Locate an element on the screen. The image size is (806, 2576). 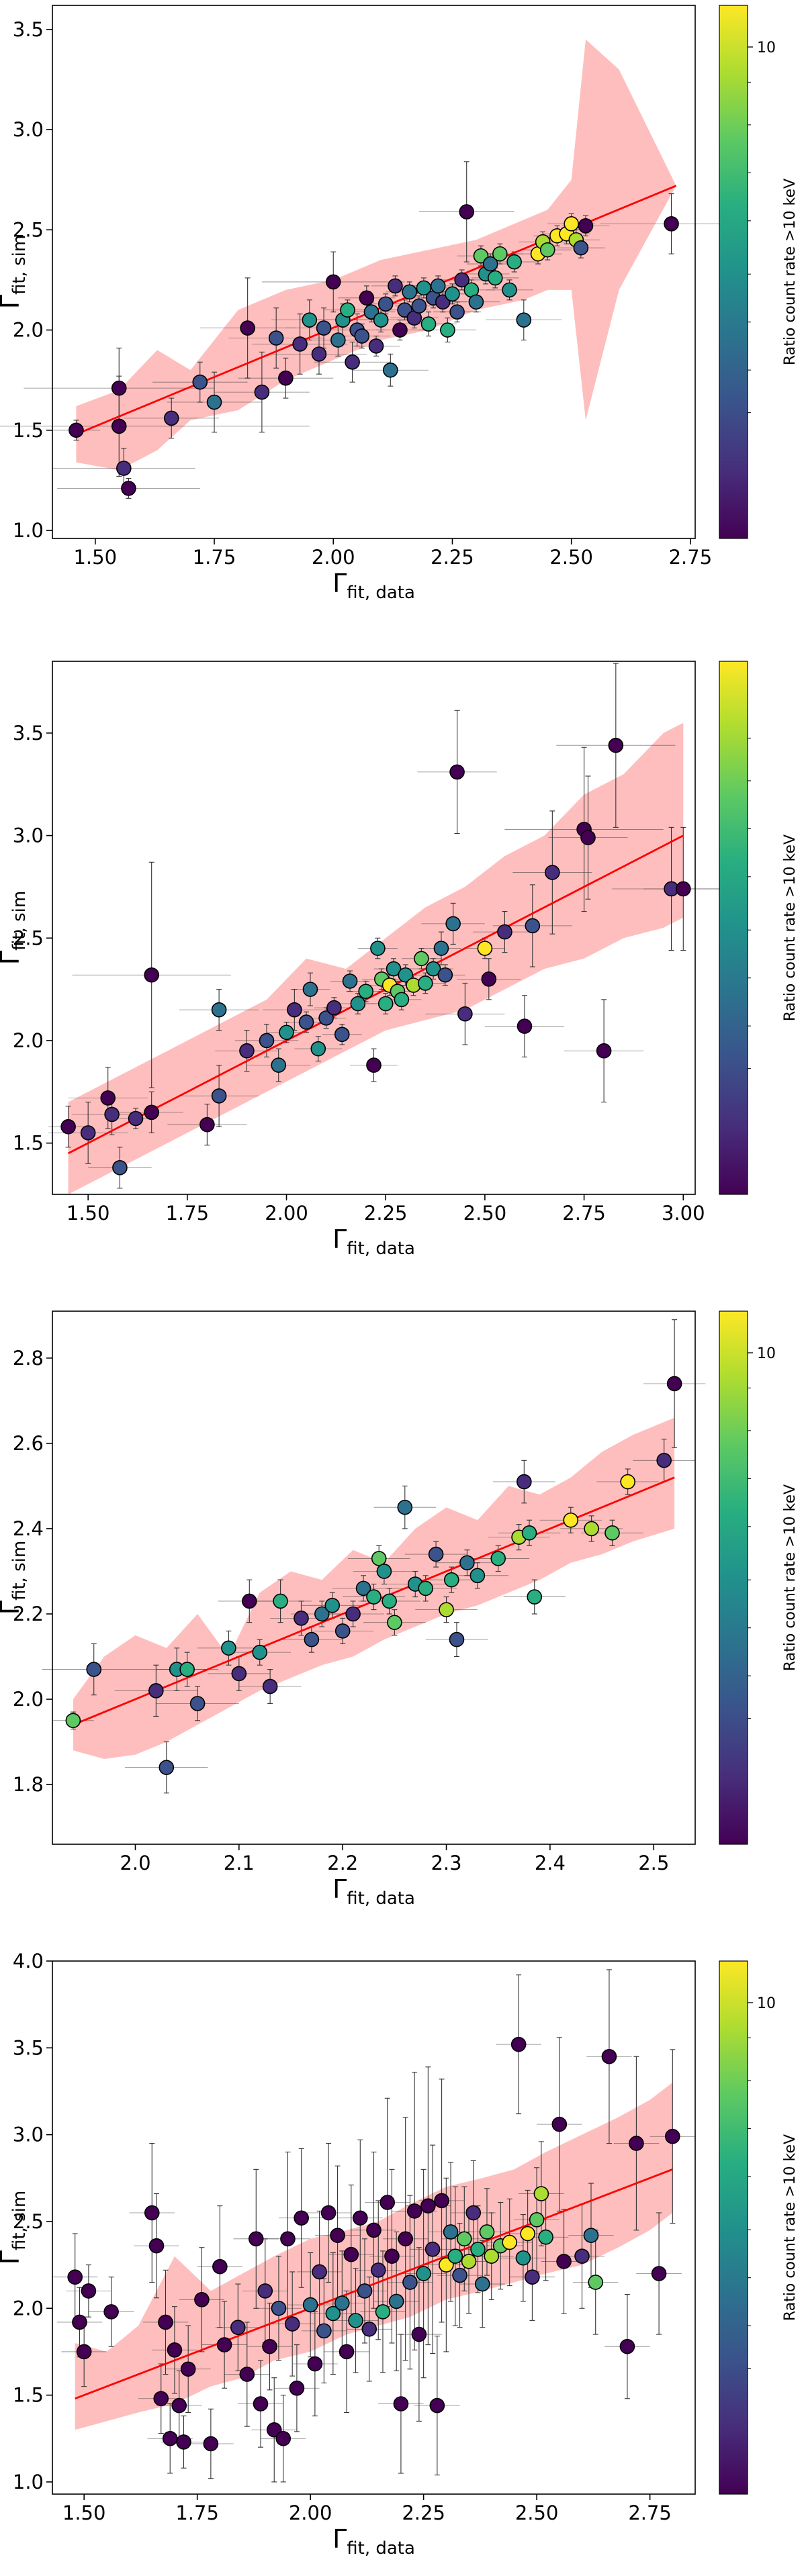
fit-line is located at coordinates (374, 2284).